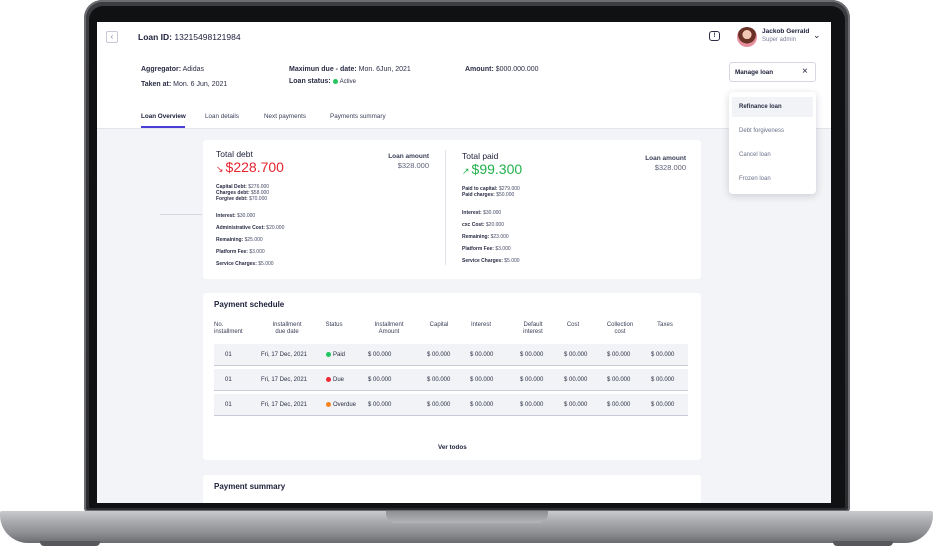 The image size is (933, 550). Describe the element at coordinates (408, 156) in the screenshot. I see `debt-loan-amount-label: Loan amount` at that location.